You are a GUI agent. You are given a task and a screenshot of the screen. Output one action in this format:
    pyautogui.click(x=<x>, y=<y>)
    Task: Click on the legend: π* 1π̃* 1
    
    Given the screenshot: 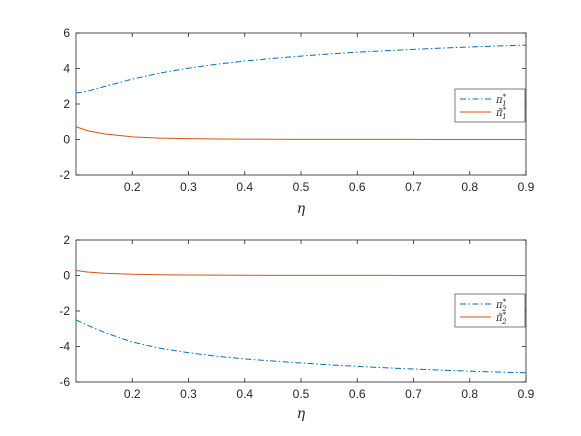 What is the action you would take?
    pyautogui.click(x=490, y=105)
    